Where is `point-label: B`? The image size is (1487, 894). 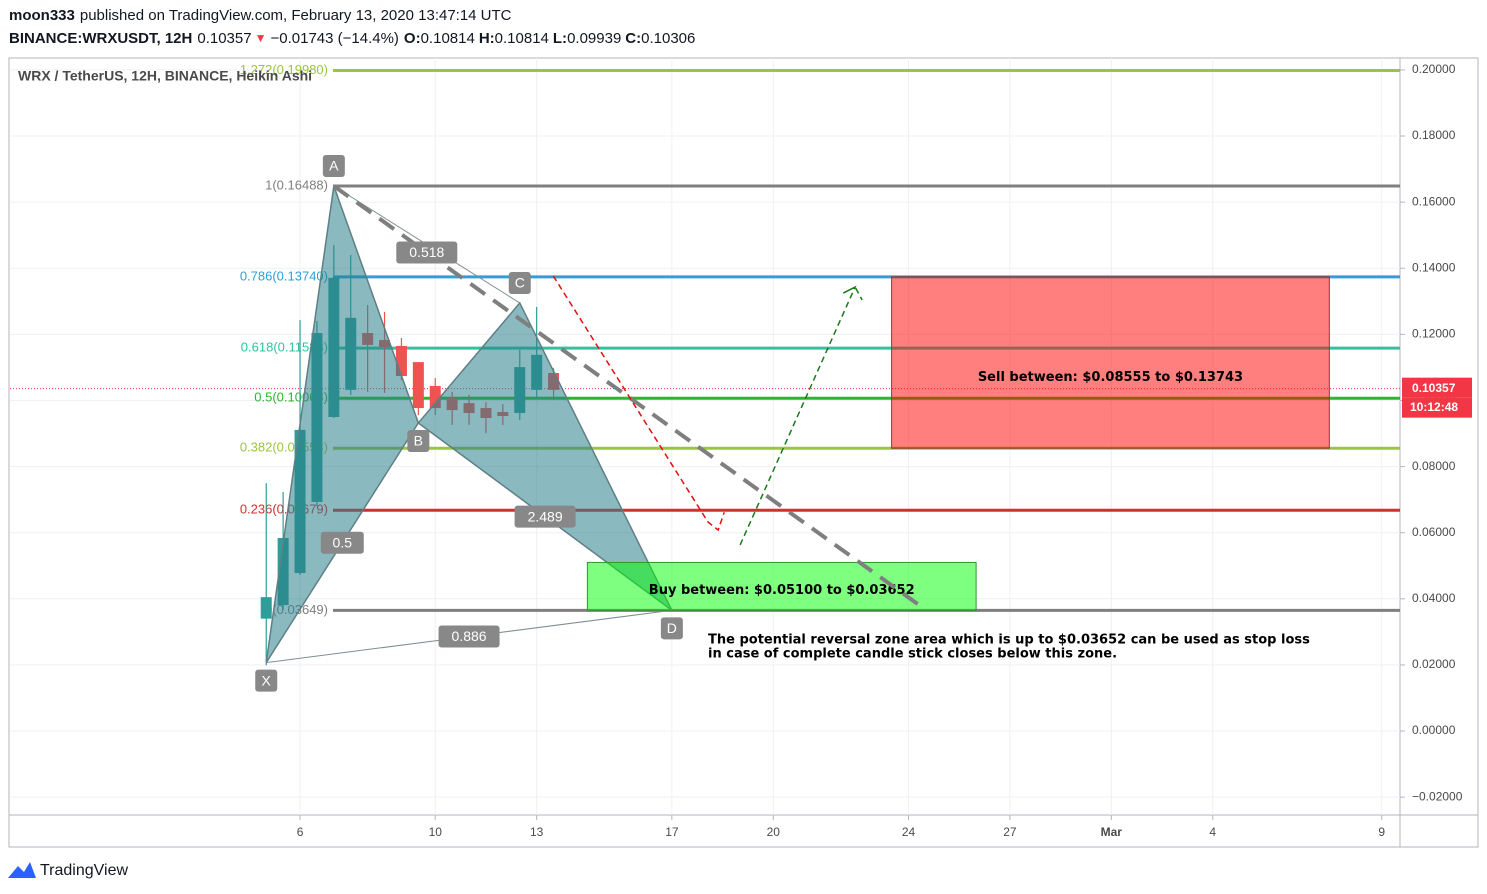 point-label: B is located at coordinates (418, 441).